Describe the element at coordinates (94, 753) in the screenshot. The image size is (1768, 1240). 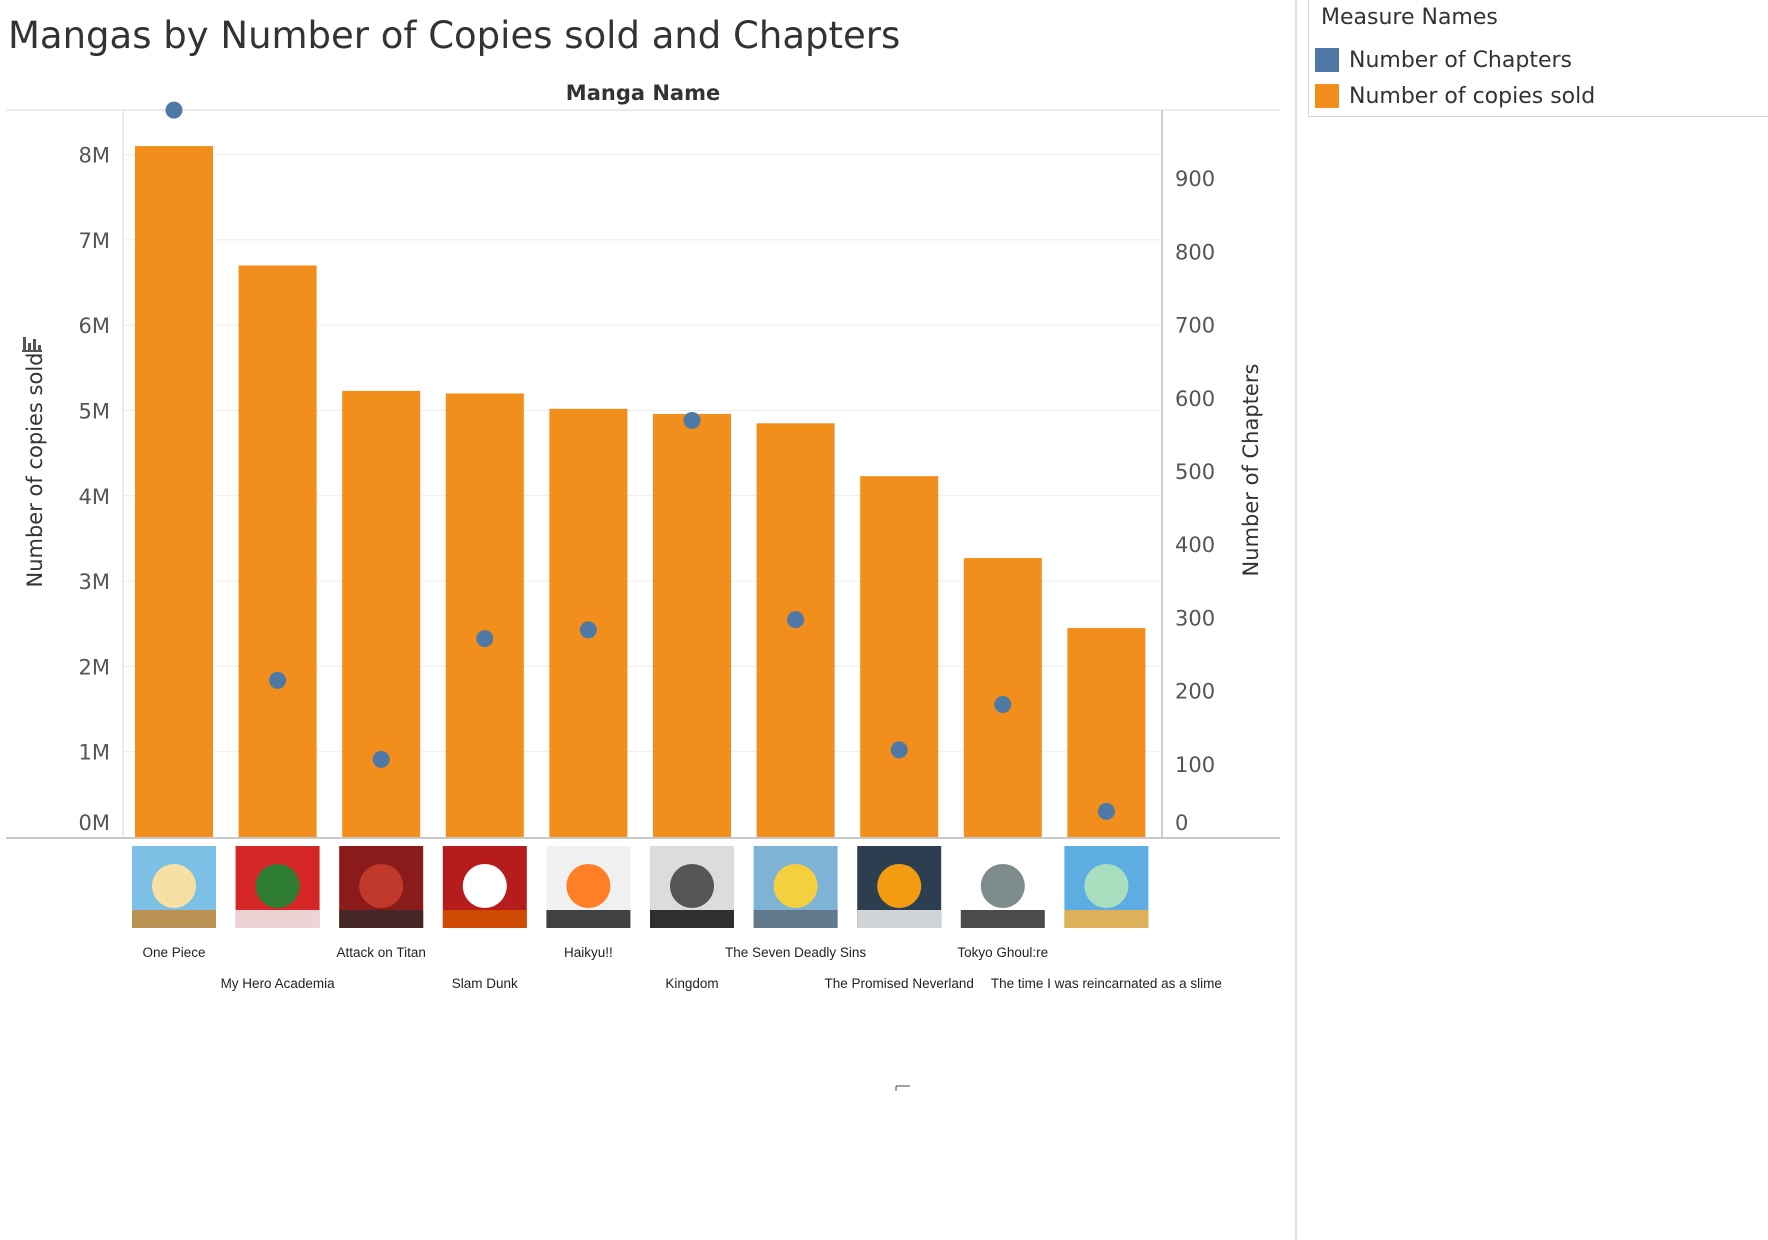
I see `y-tick-label: 1M` at that location.